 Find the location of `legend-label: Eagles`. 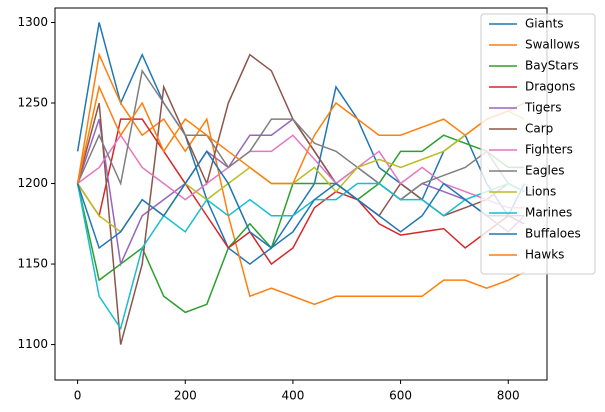

legend-label: Eagles is located at coordinates (545, 171).